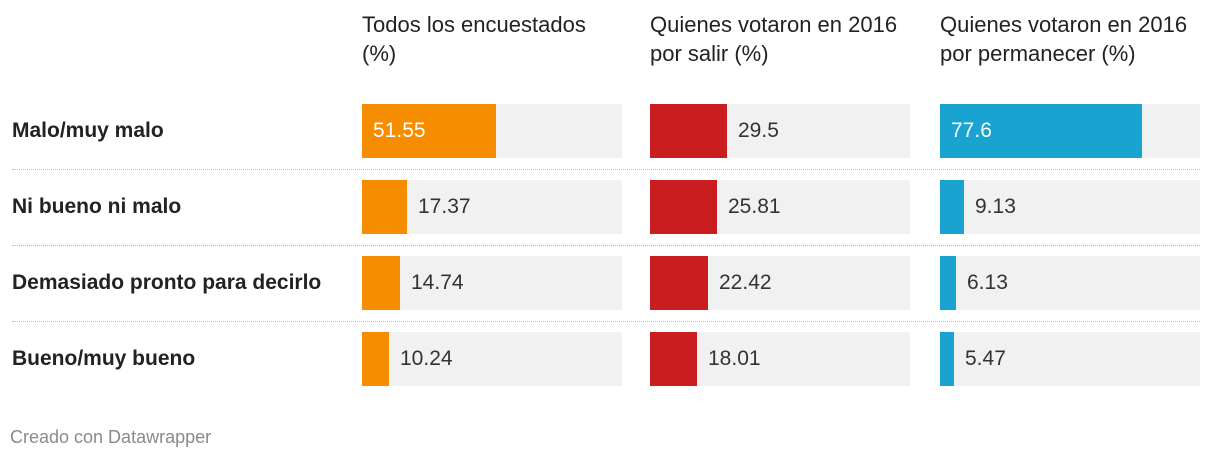 The height and width of the screenshot is (462, 1220). I want to click on category-label: Demasiado pronto para decirlo, so click(167, 282).